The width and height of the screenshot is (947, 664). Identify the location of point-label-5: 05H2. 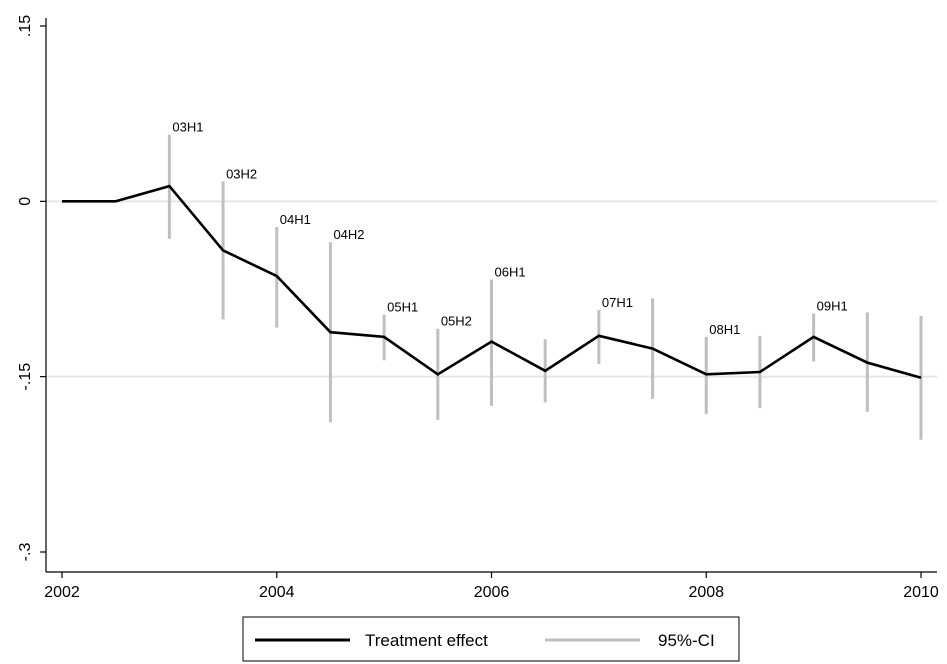
(456, 321).